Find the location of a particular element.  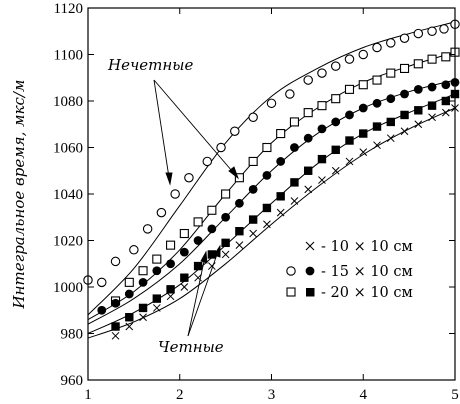

x-tick-label: 1 is located at coordinates (88, 395).